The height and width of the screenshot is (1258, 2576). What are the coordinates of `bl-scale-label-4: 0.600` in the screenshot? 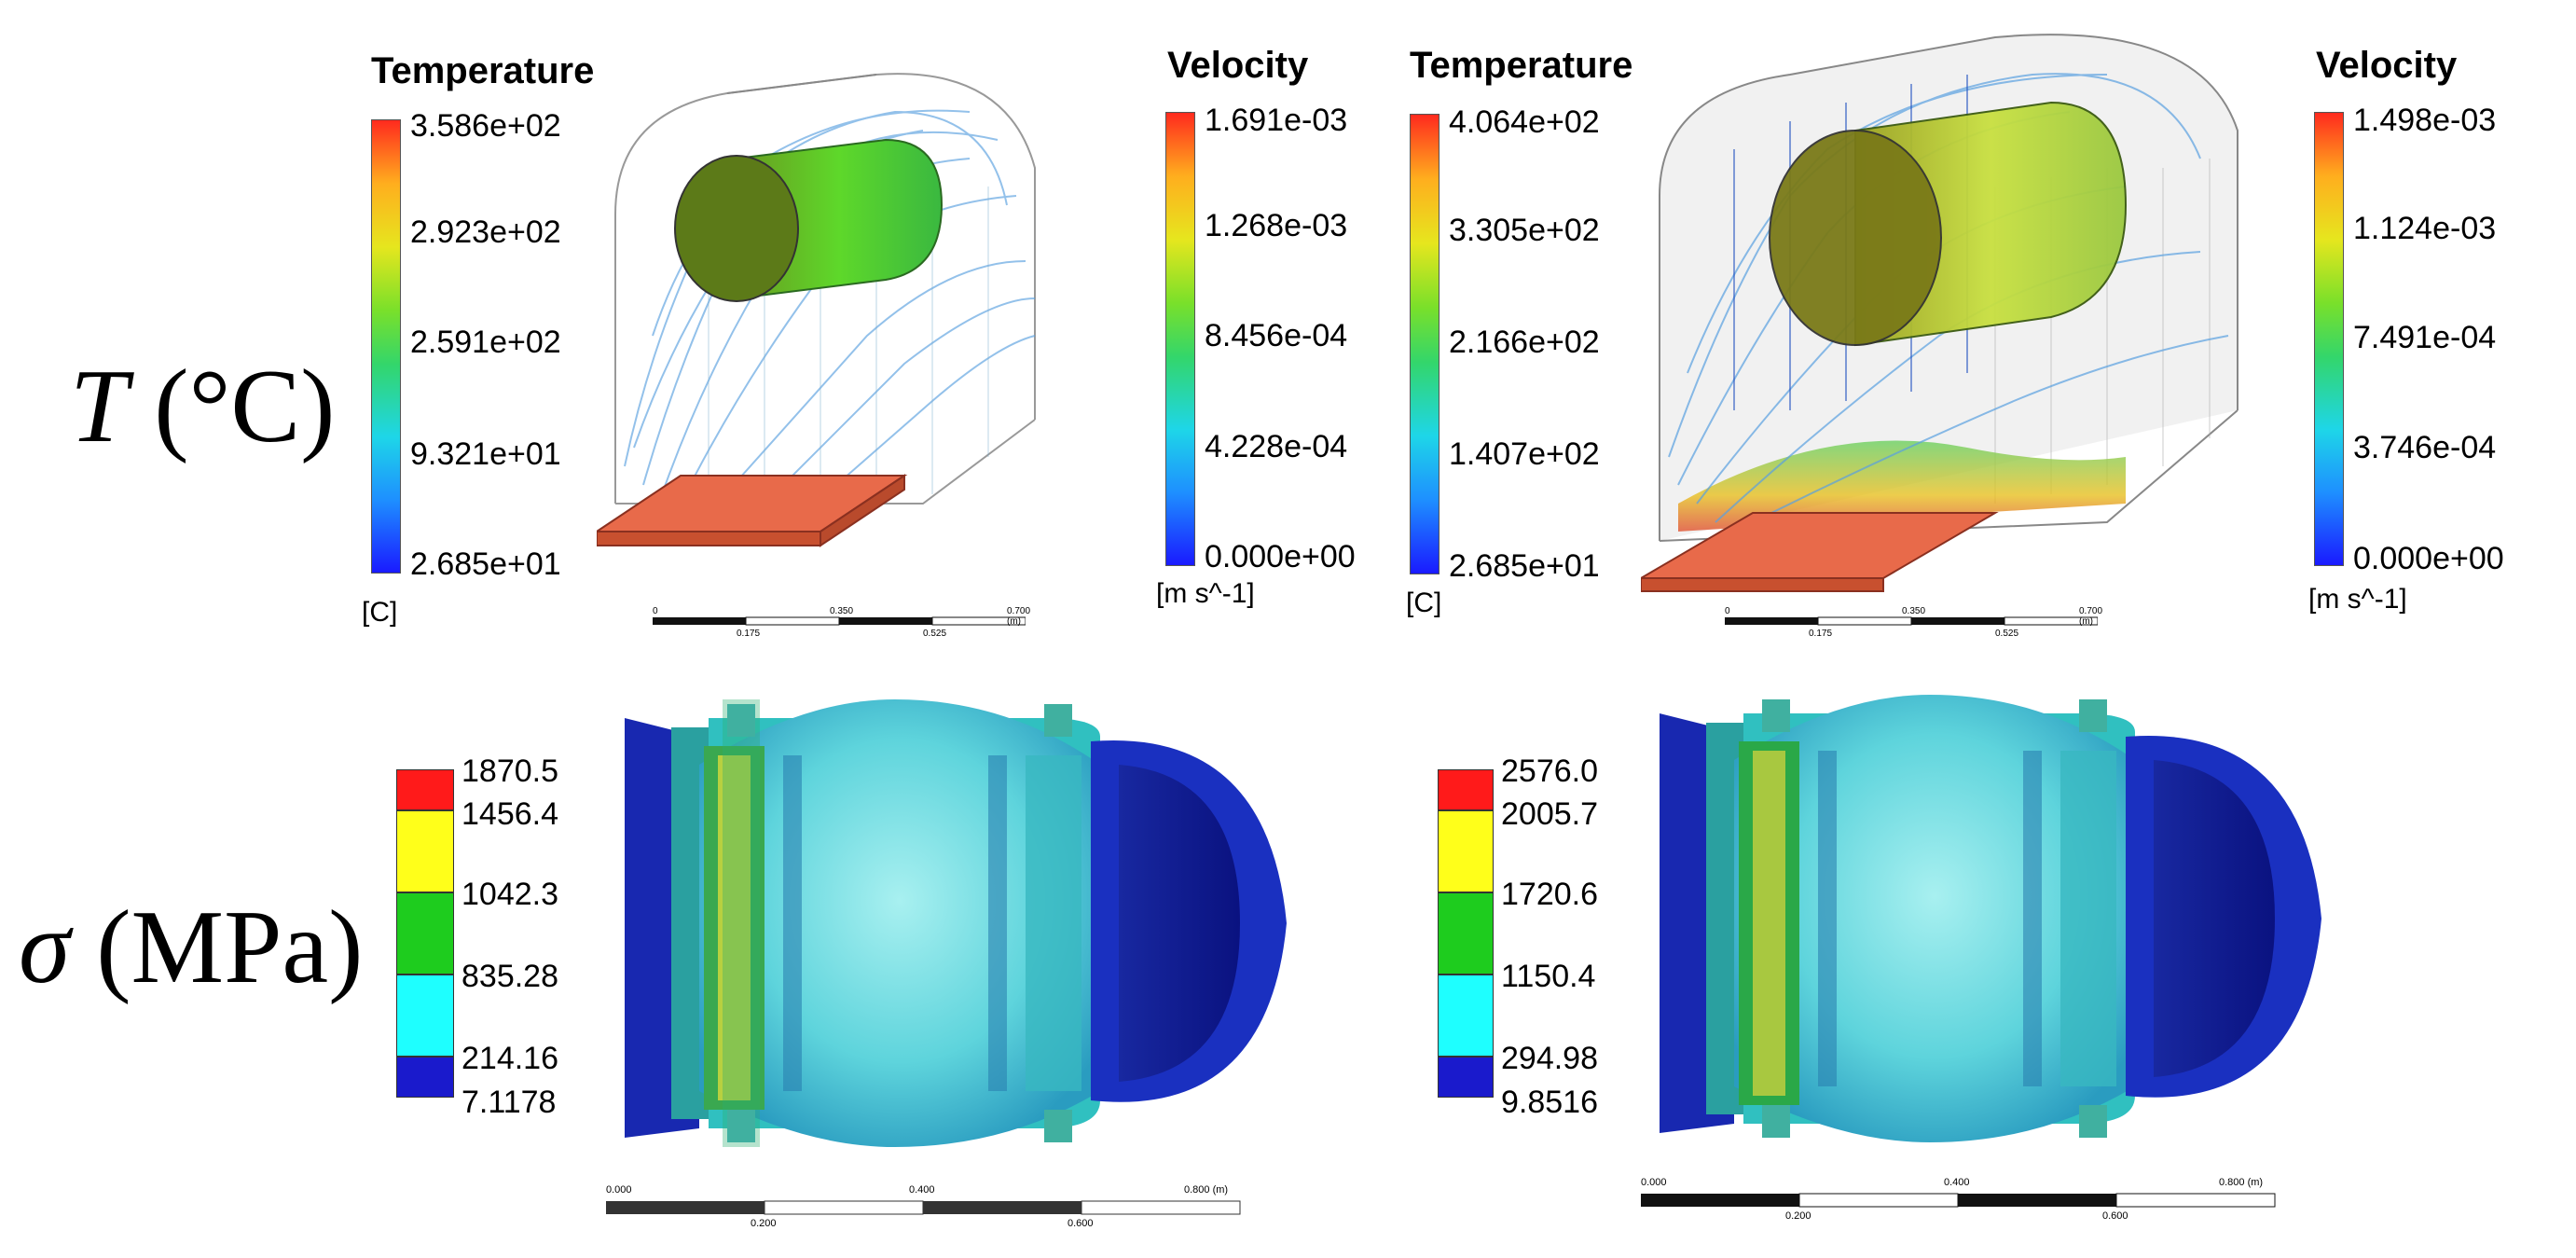 It's located at (1081, 1224).